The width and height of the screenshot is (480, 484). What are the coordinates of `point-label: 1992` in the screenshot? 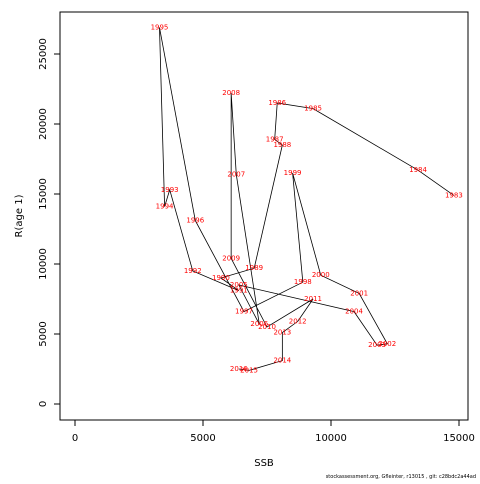 It's located at (193, 271).